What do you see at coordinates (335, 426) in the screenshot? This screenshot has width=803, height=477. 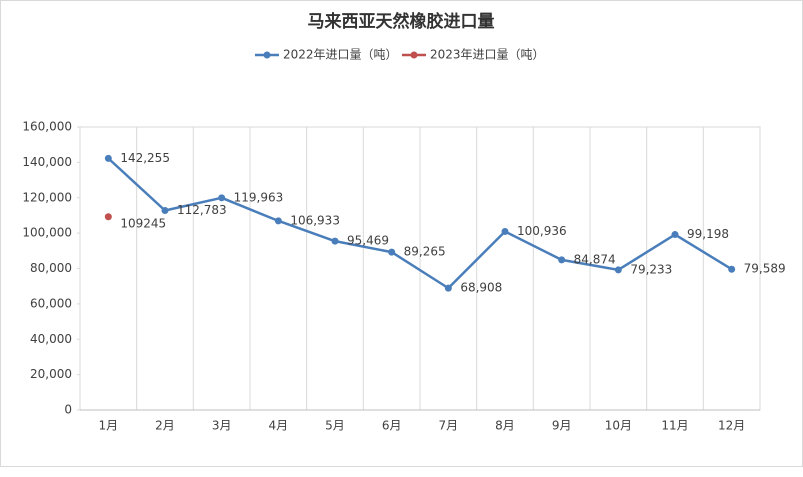 I see `x-tick-label: 5月` at bounding box center [335, 426].